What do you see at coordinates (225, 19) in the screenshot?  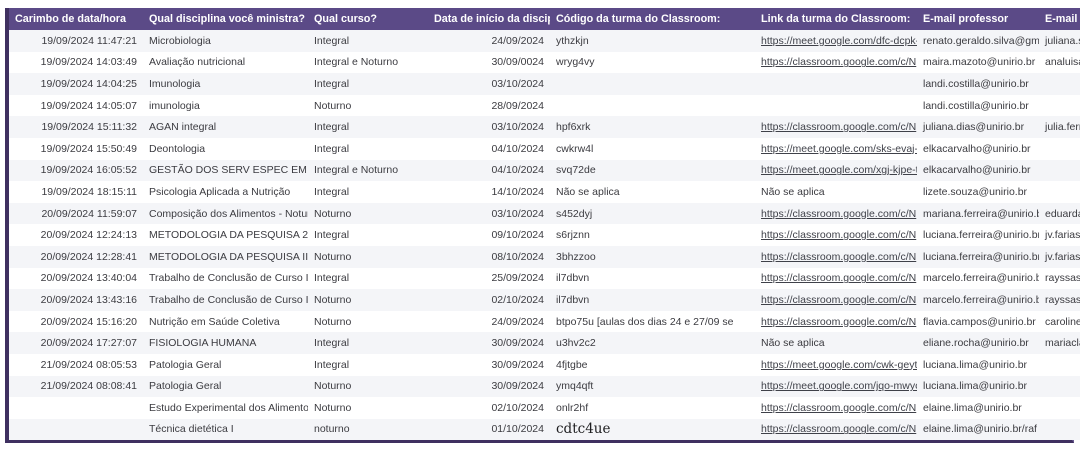 I see `column-header-discipline: Qual disciplina você ministra?` at bounding box center [225, 19].